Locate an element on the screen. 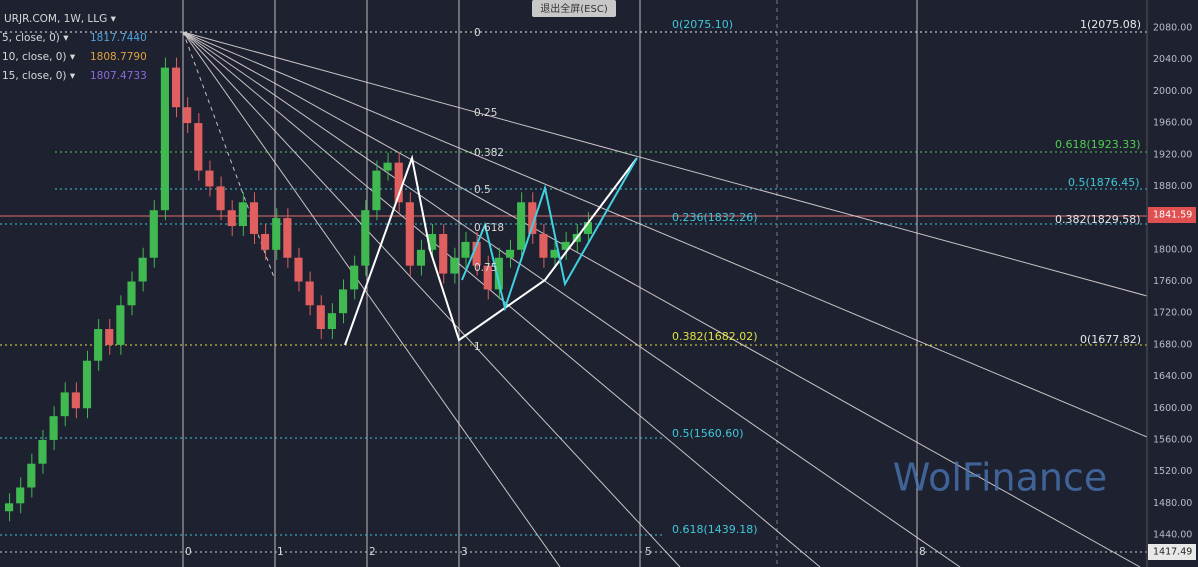  fan-label: 0.75 is located at coordinates (485, 268).